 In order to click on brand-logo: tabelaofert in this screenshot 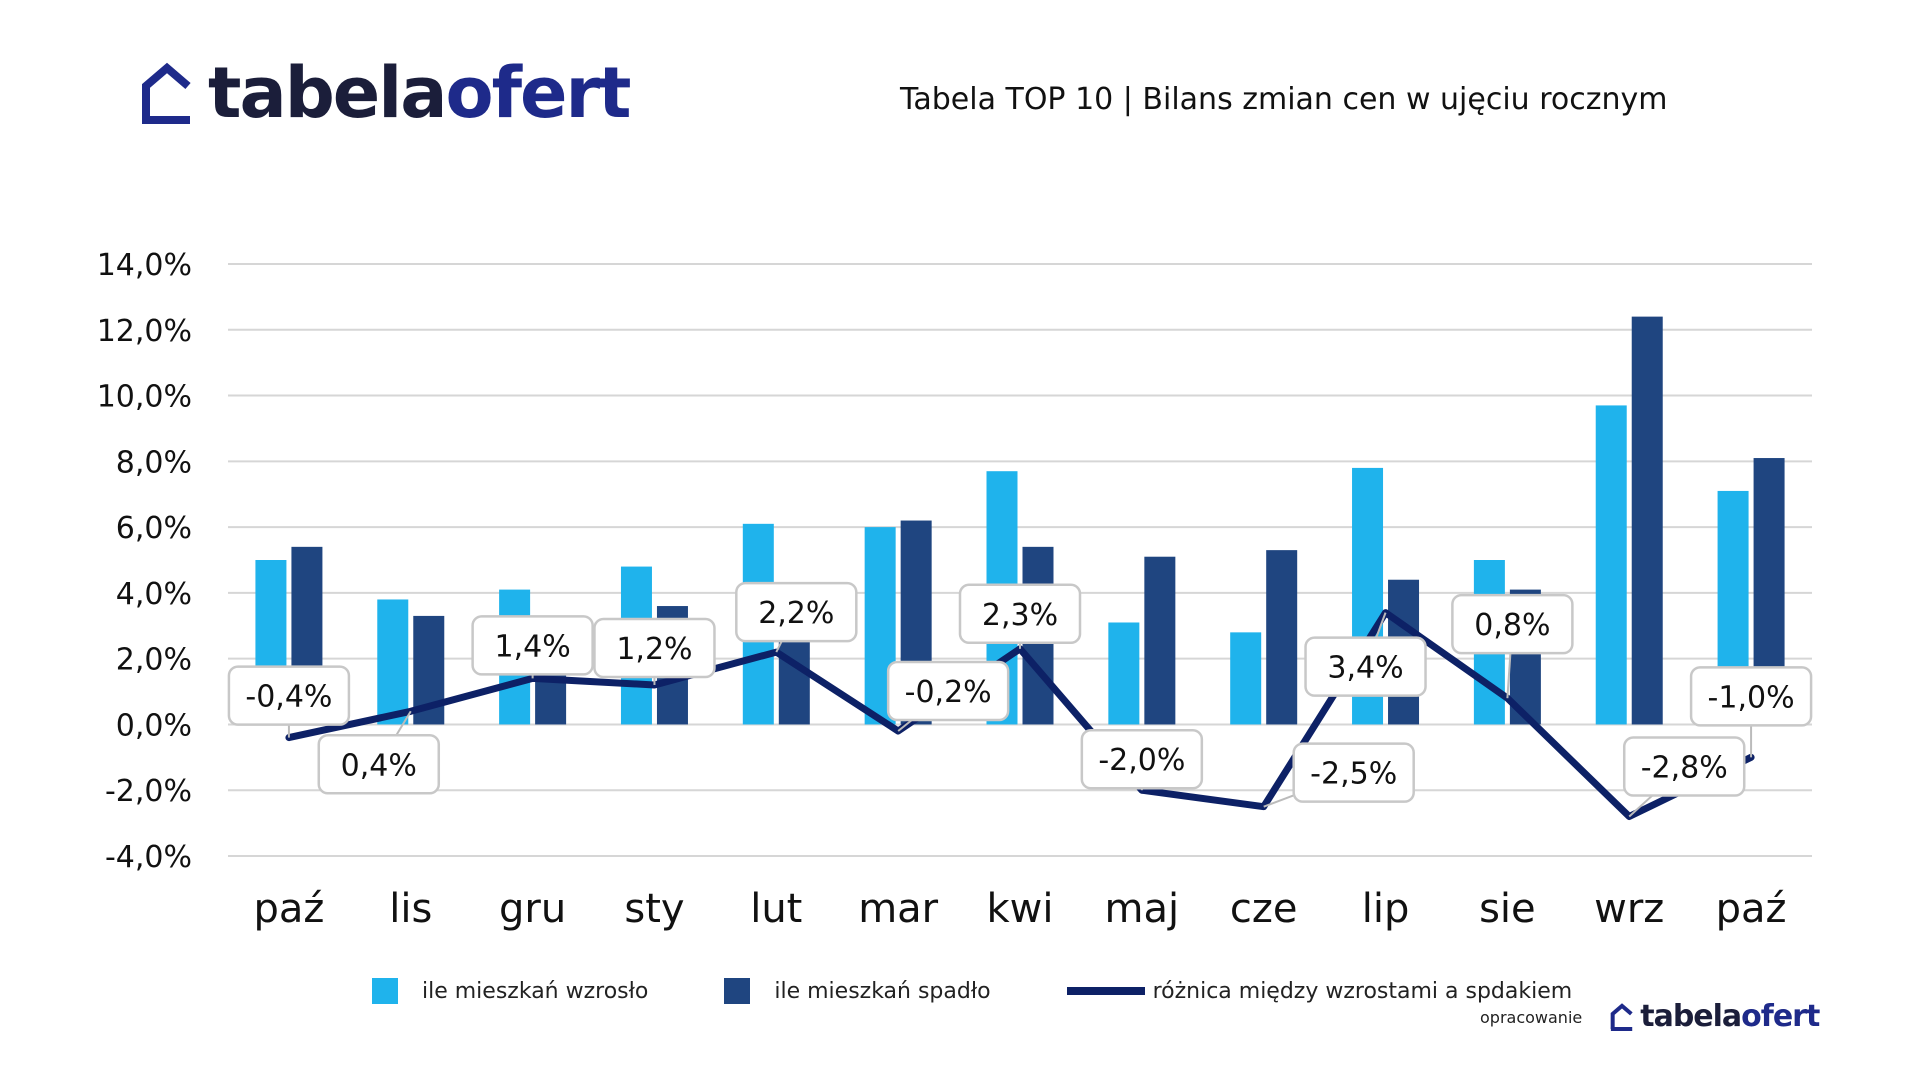, I will do `click(386, 93)`.